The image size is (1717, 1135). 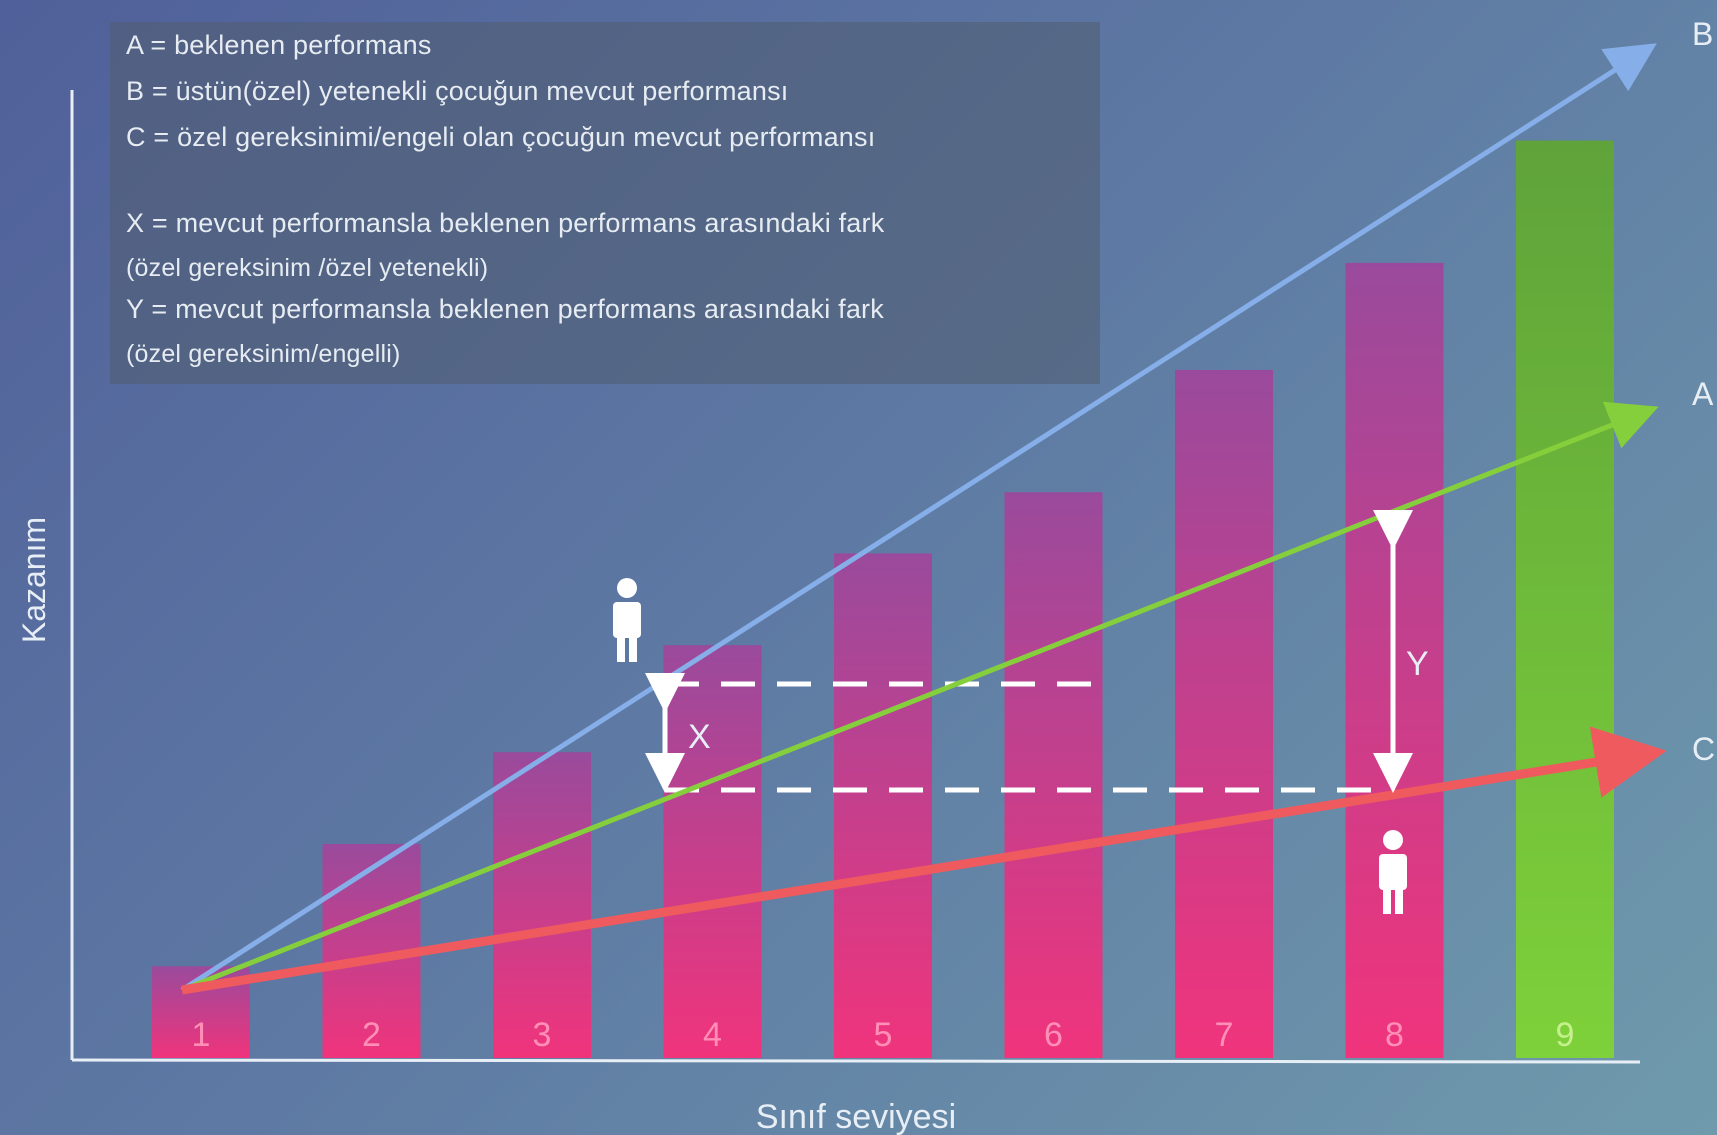 I want to click on bar-labels-group: 1 2 3 4 5 6 7 8 9, so click(x=883, y=1035).